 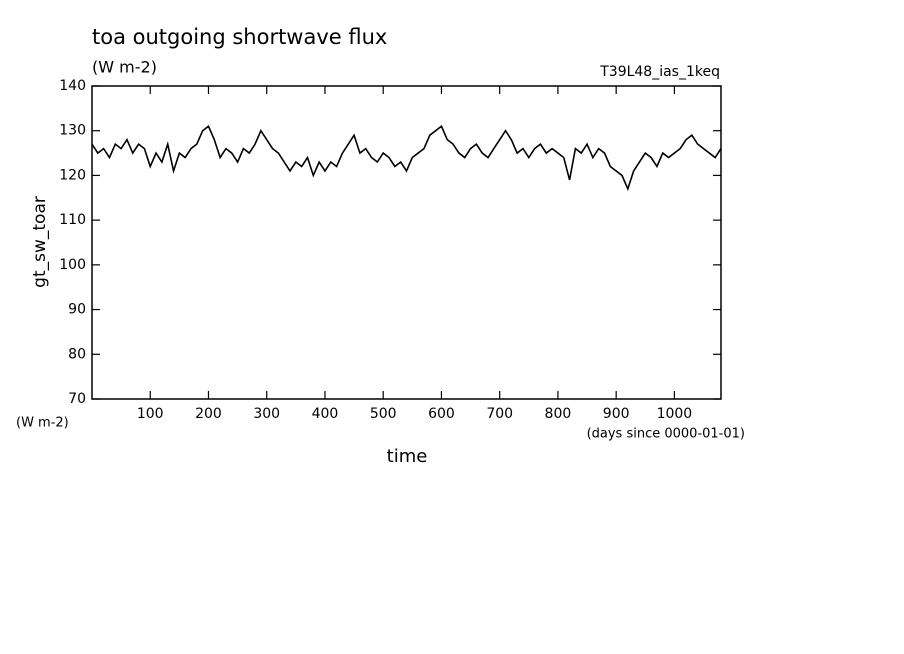 What do you see at coordinates (325, 414) in the screenshot?
I see `x-tick-label: 400` at bounding box center [325, 414].